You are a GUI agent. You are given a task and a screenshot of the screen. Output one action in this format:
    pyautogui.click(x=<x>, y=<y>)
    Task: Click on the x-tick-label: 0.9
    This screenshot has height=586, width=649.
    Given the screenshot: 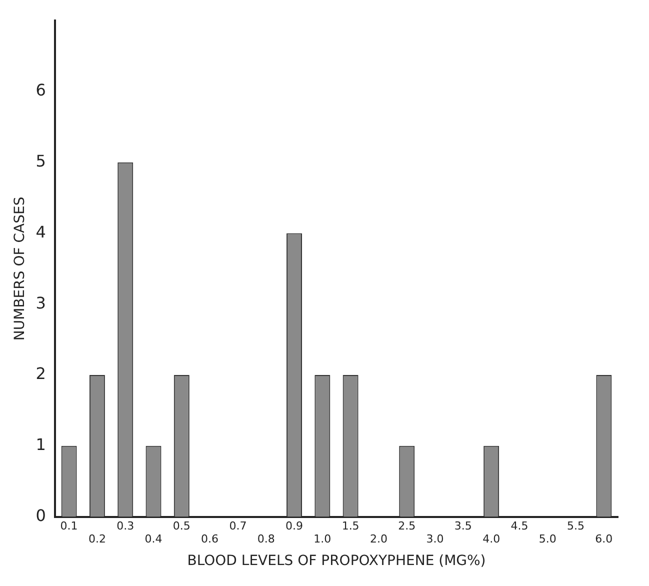 What is the action you would take?
    pyautogui.click(x=295, y=525)
    